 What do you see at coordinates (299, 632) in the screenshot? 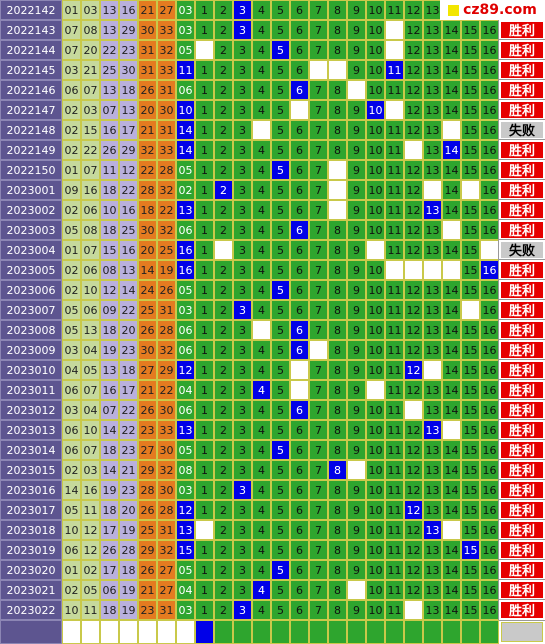
I see `footer-cell` at bounding box center [299, 632].